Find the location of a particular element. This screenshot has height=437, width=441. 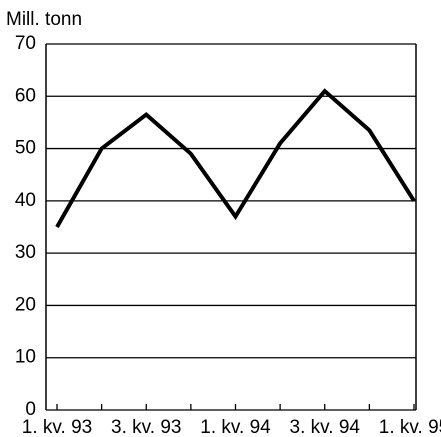

y-tick-label: 30 is located at coordinates (25, 252).